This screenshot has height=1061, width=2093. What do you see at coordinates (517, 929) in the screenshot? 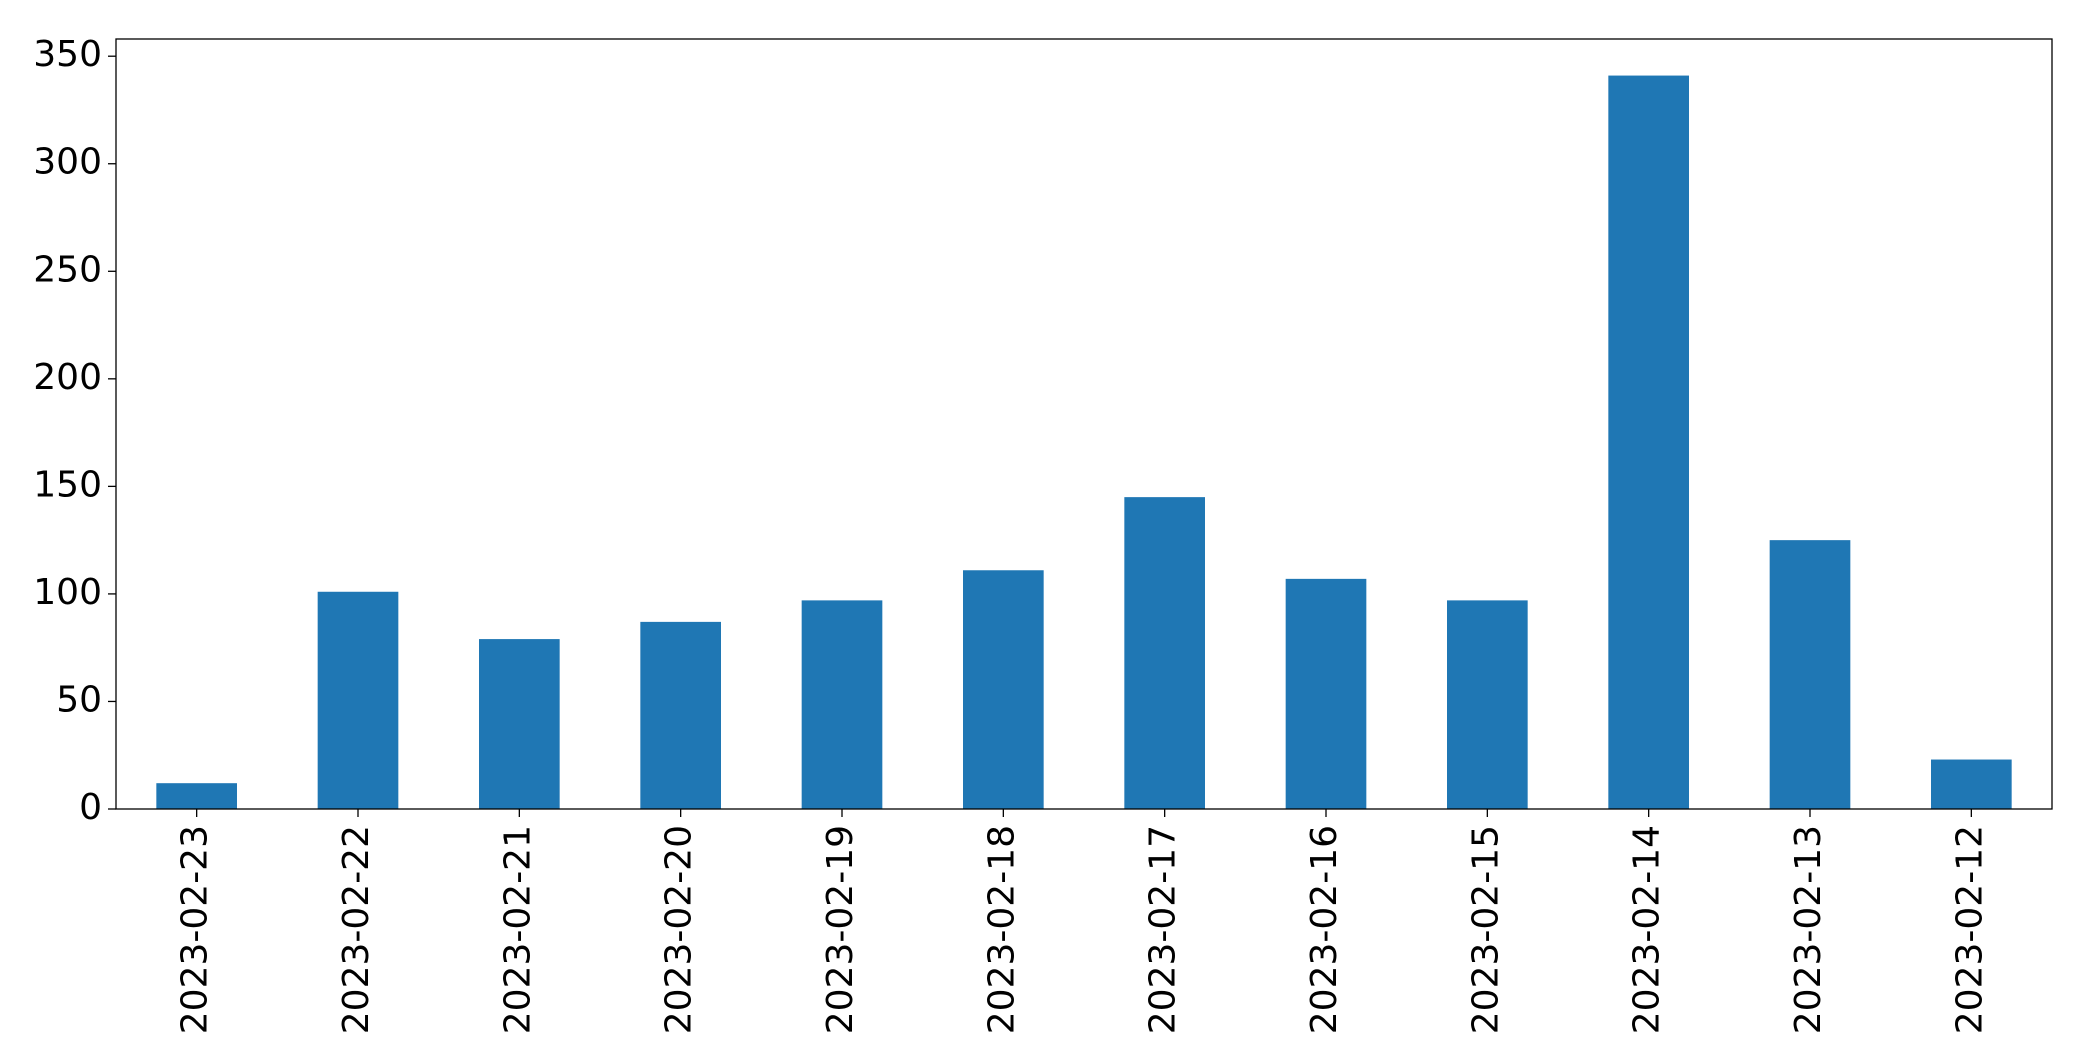
I see `x-tick-label: 2023-02-21` at bounding box center [517, 929].